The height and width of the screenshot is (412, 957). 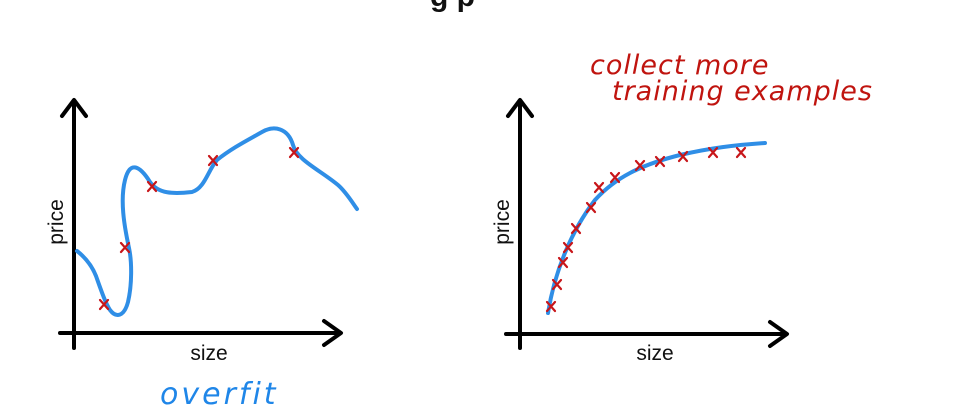 I want to click on note-line-2: training examples, so click(x=742, y=91).